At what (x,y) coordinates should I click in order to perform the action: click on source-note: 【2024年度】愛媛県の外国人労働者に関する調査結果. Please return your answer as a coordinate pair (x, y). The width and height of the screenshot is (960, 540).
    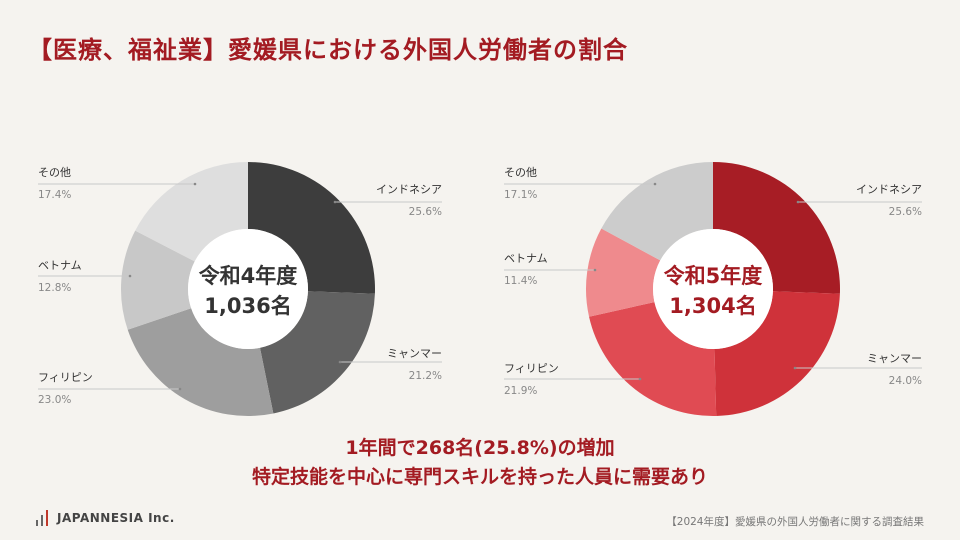
    Looking at the image, I should click on (795, 522).